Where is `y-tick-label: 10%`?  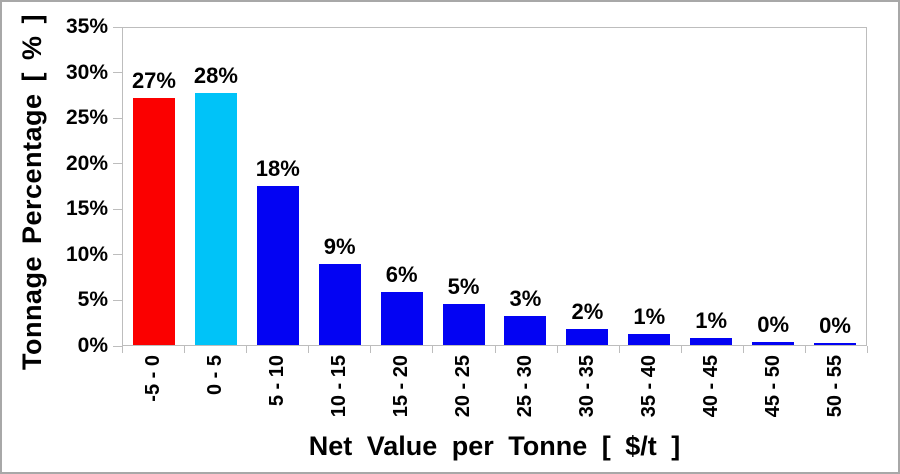
y-tick-label: 10% is located at coordinates (86, 254).